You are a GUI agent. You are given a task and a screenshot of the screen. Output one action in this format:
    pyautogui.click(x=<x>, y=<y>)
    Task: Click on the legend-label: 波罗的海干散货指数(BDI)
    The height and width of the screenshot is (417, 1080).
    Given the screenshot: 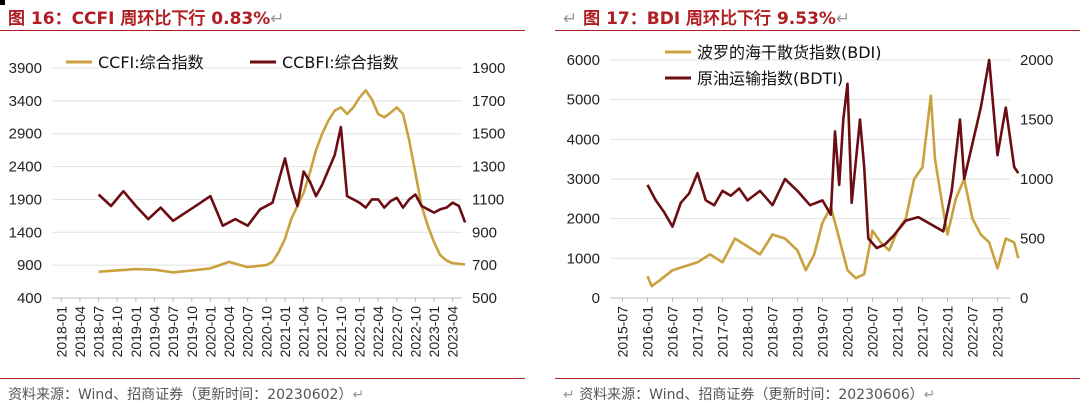 What is the action you would take?
    pyautogui.click(x=789, y=52)
    